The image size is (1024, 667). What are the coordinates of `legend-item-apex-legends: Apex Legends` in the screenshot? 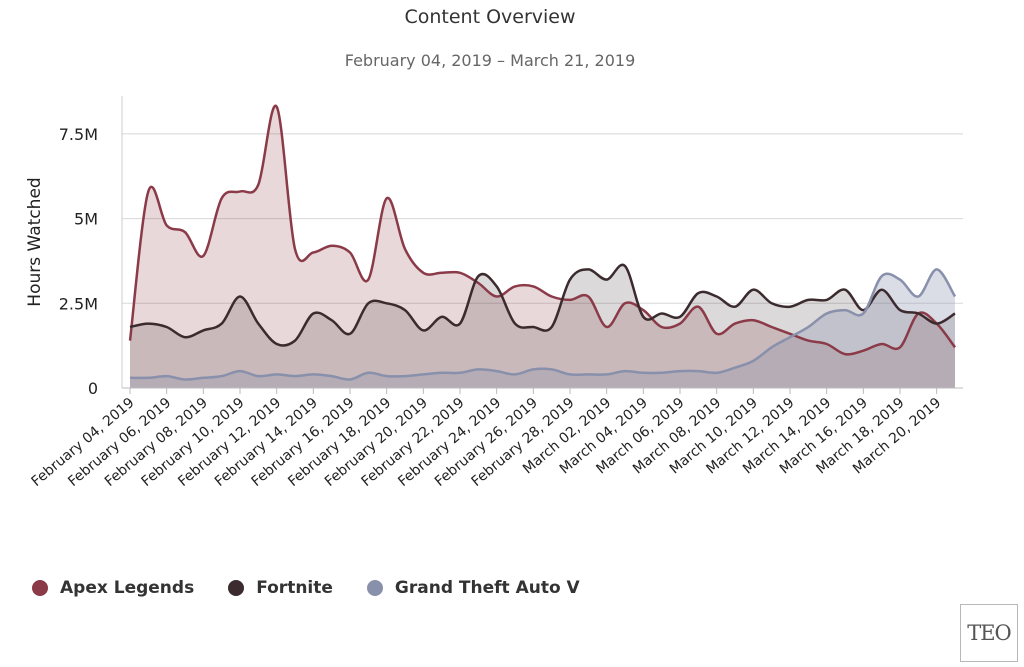 It's located at (113, 588).